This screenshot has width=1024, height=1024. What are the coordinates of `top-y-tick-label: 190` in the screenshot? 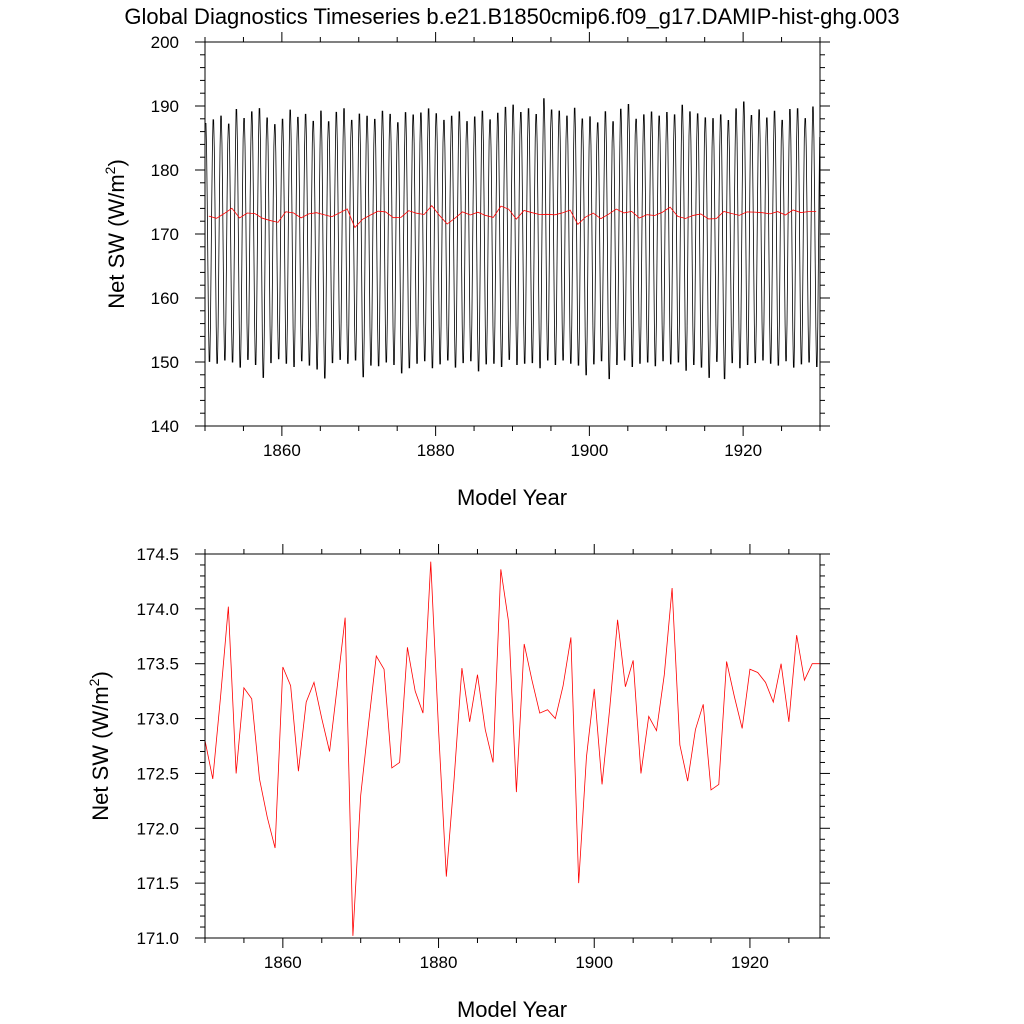 It's located at (165, 106).